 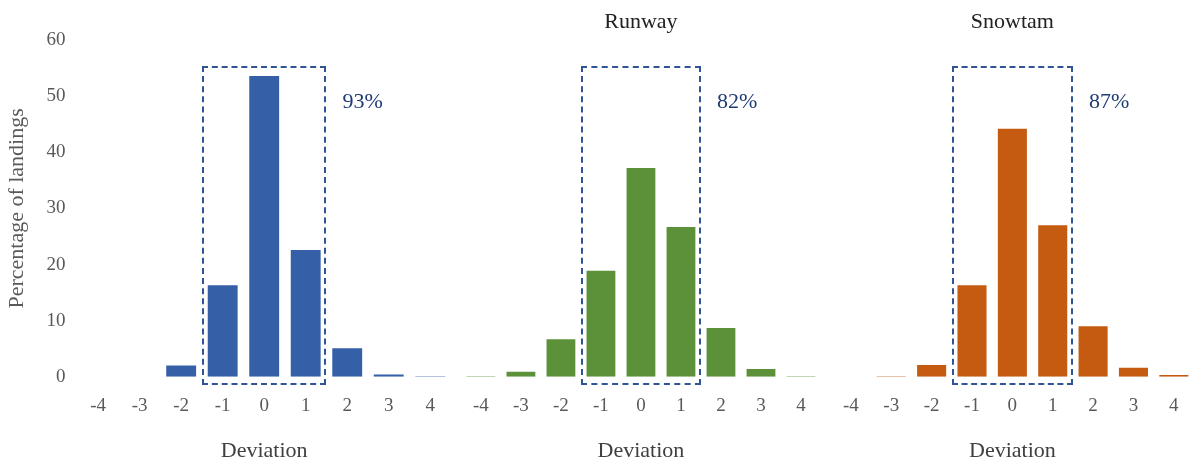 What do you see at coordinates (60, 375) in the screenshot?
I see `y-tick-label: 0` at bounding box center [60, 375].